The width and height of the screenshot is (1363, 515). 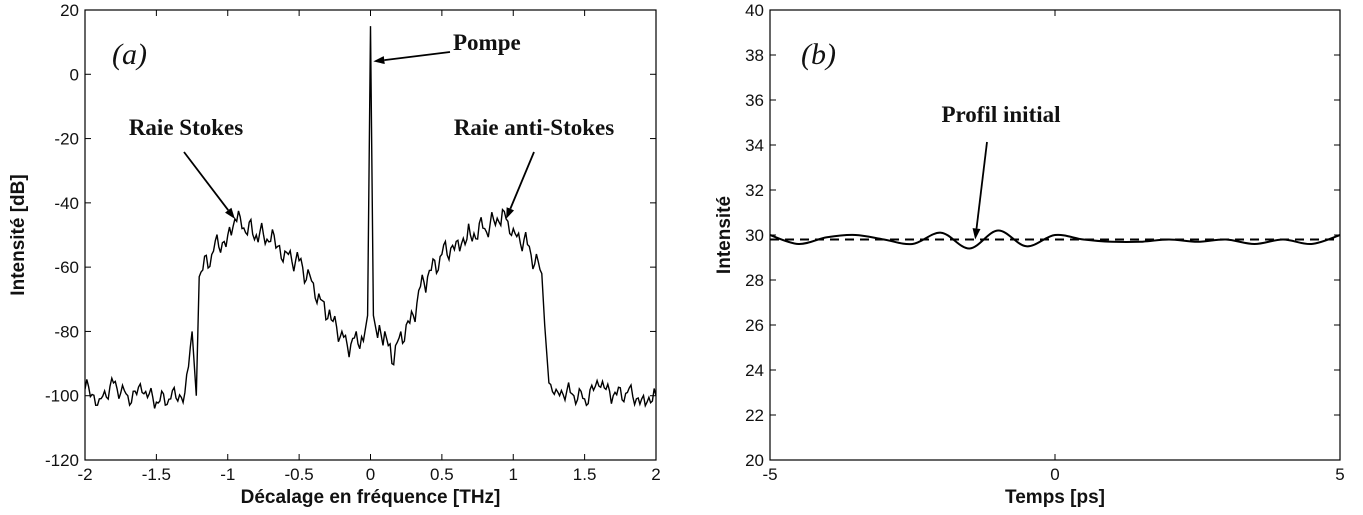 I want to click on y-tick-label: 40, so click(x=754, y=10).